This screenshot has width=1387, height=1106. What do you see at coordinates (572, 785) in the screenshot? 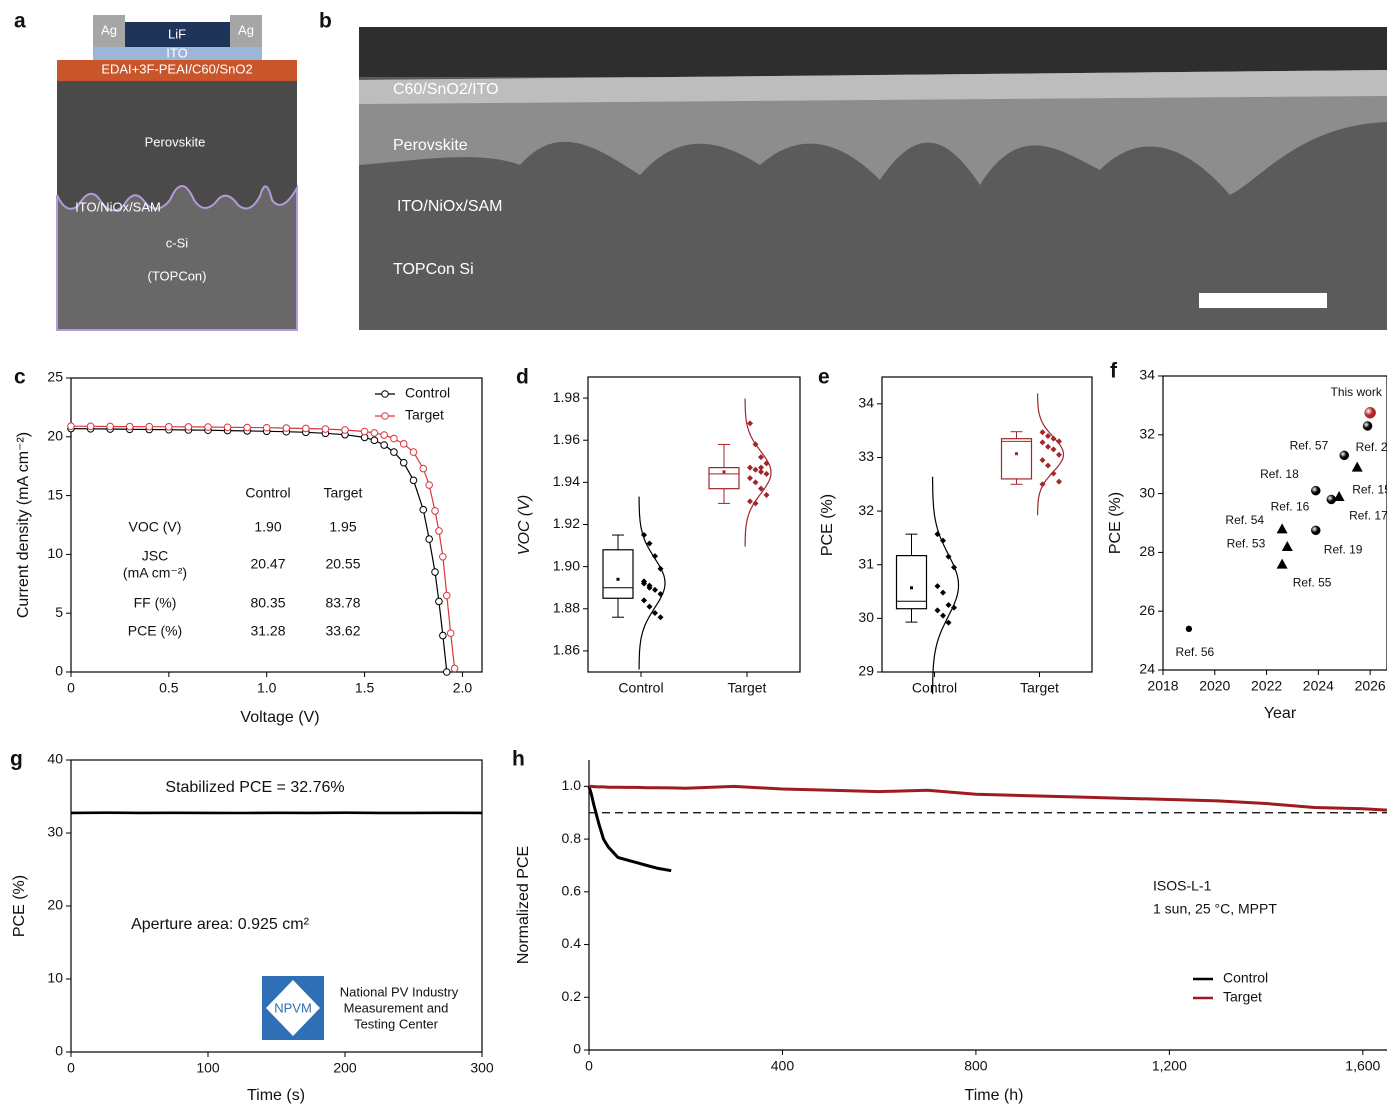
I see `y-tick-label: 1.0` at bounding box center [572, 785].